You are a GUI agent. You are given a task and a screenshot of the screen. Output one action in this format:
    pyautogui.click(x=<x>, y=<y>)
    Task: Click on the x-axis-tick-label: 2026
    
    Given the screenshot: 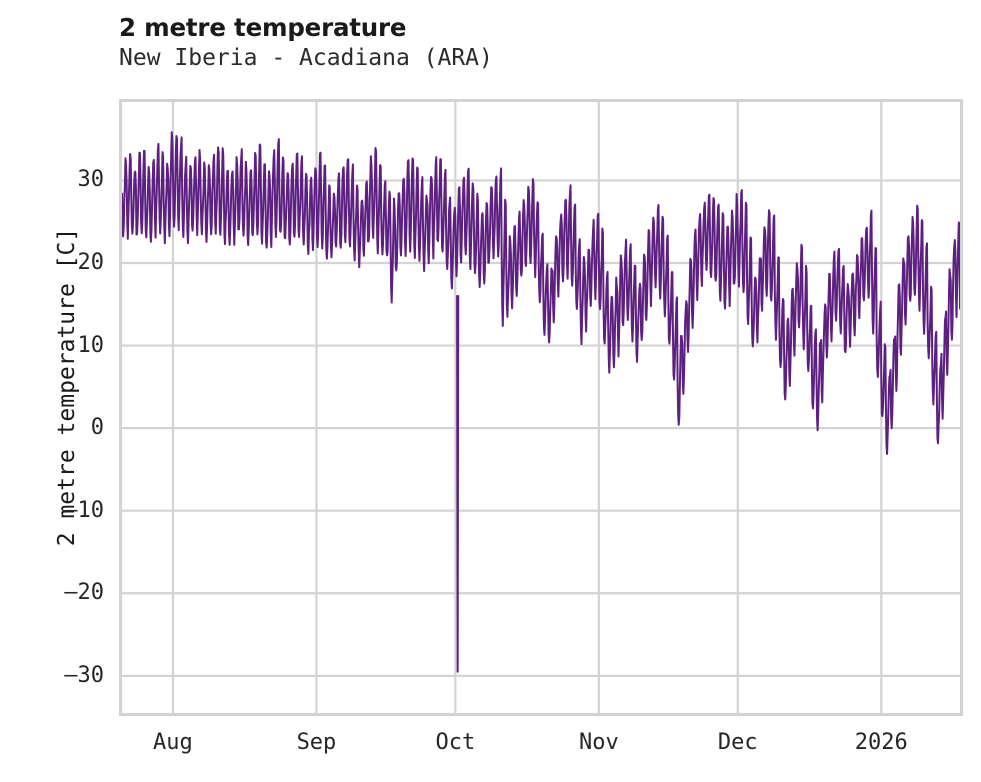 What is the action you would take?
    pyautogui.click(x=881, y=742)
    